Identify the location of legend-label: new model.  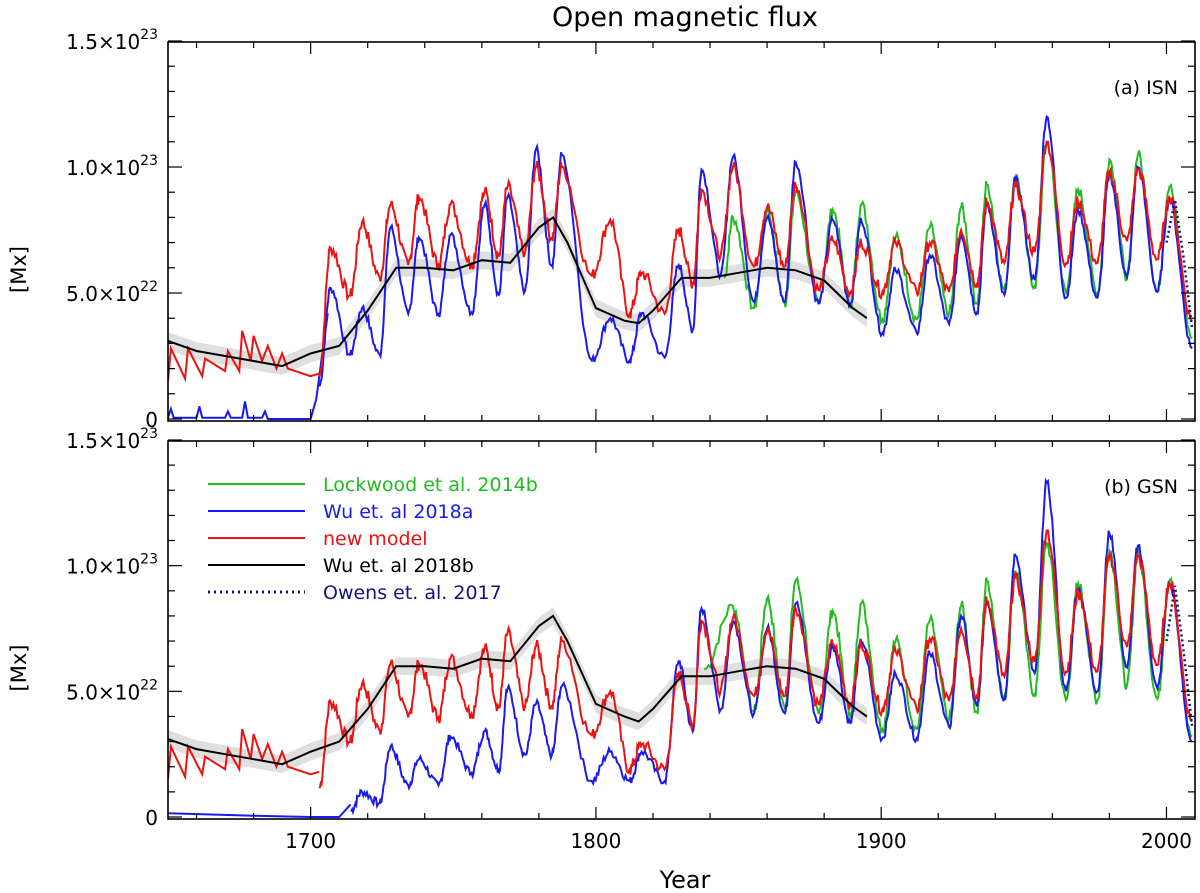
(375, 539).